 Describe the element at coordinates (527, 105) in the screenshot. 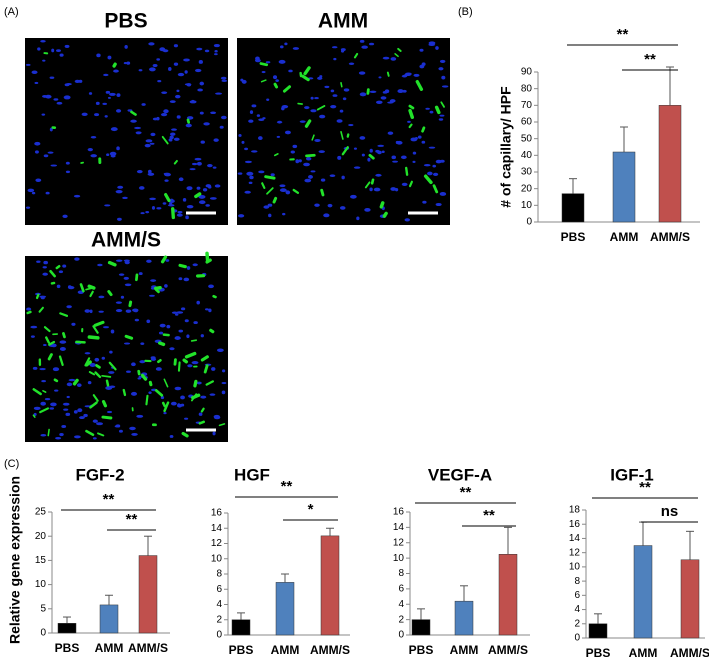

I see `y-tick-label: 70` at that location.